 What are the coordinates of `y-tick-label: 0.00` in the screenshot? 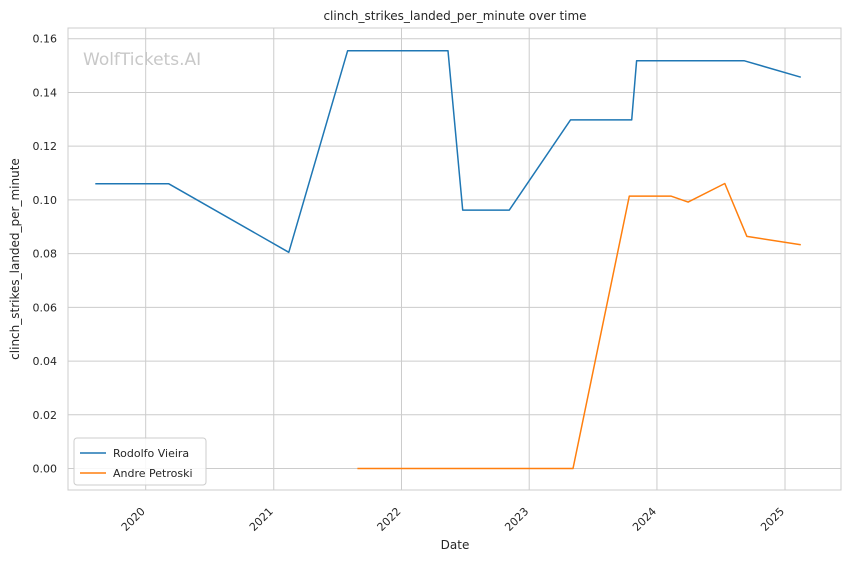 It's located at (45, 469).